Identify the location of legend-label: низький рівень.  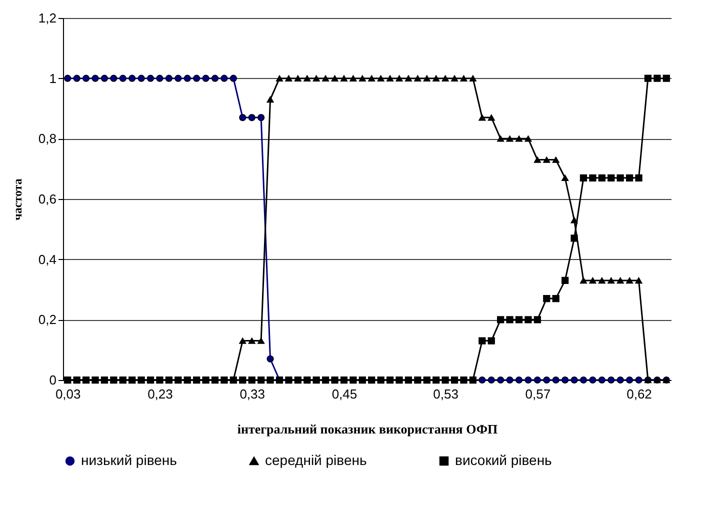
(129, 460).